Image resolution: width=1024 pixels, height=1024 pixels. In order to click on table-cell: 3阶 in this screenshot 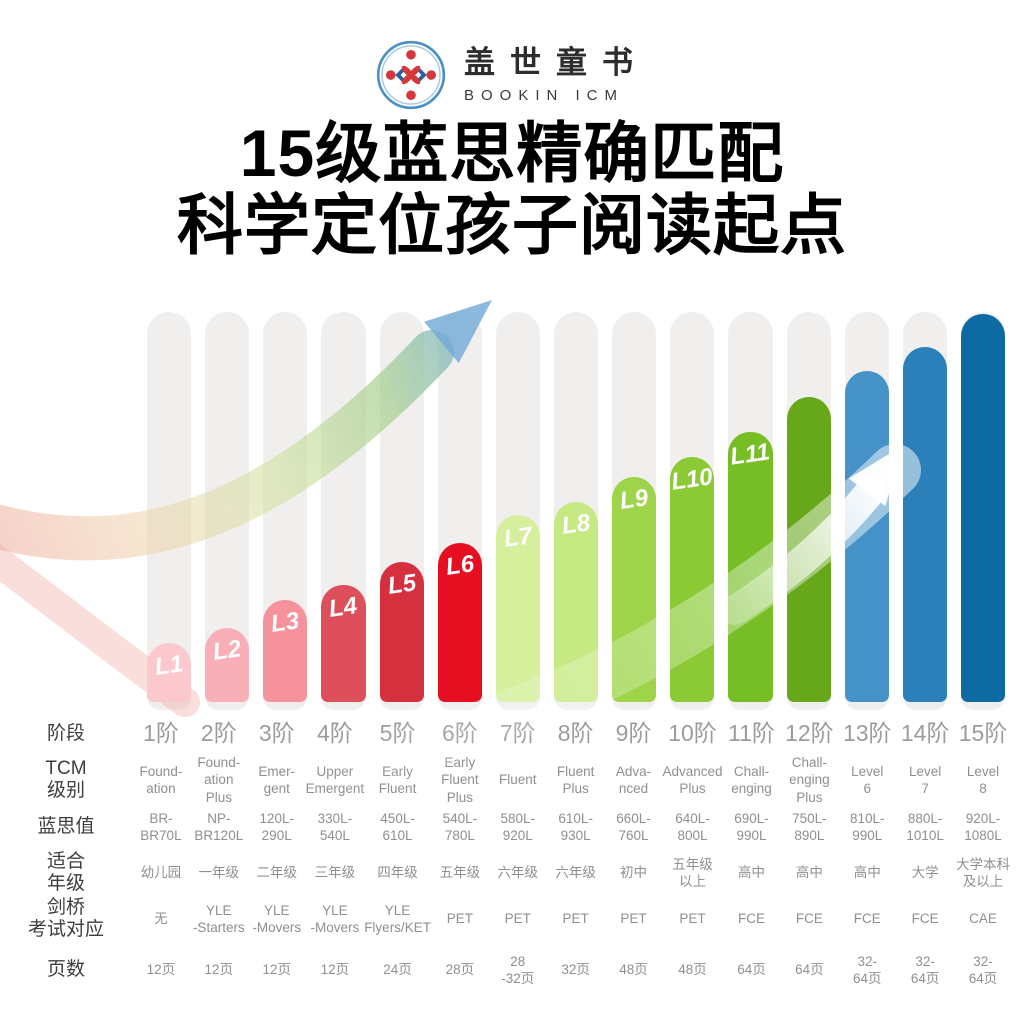, I will do `click(276, 733)`.